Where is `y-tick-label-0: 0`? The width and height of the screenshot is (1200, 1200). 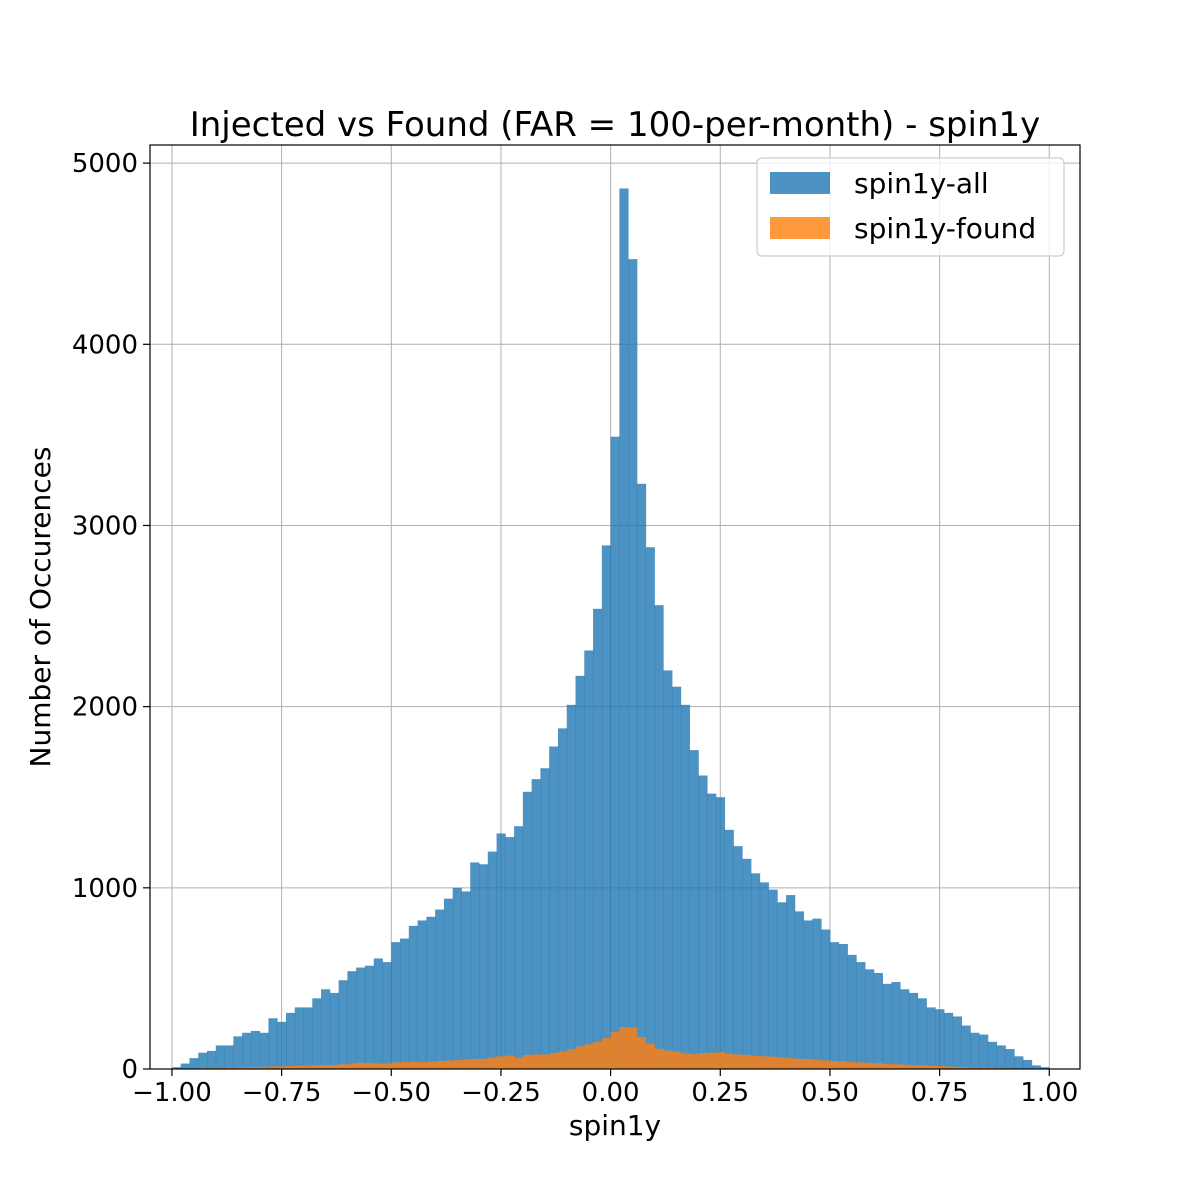 y-tick-label-0: 0 is located at coordinates (129, 1070).